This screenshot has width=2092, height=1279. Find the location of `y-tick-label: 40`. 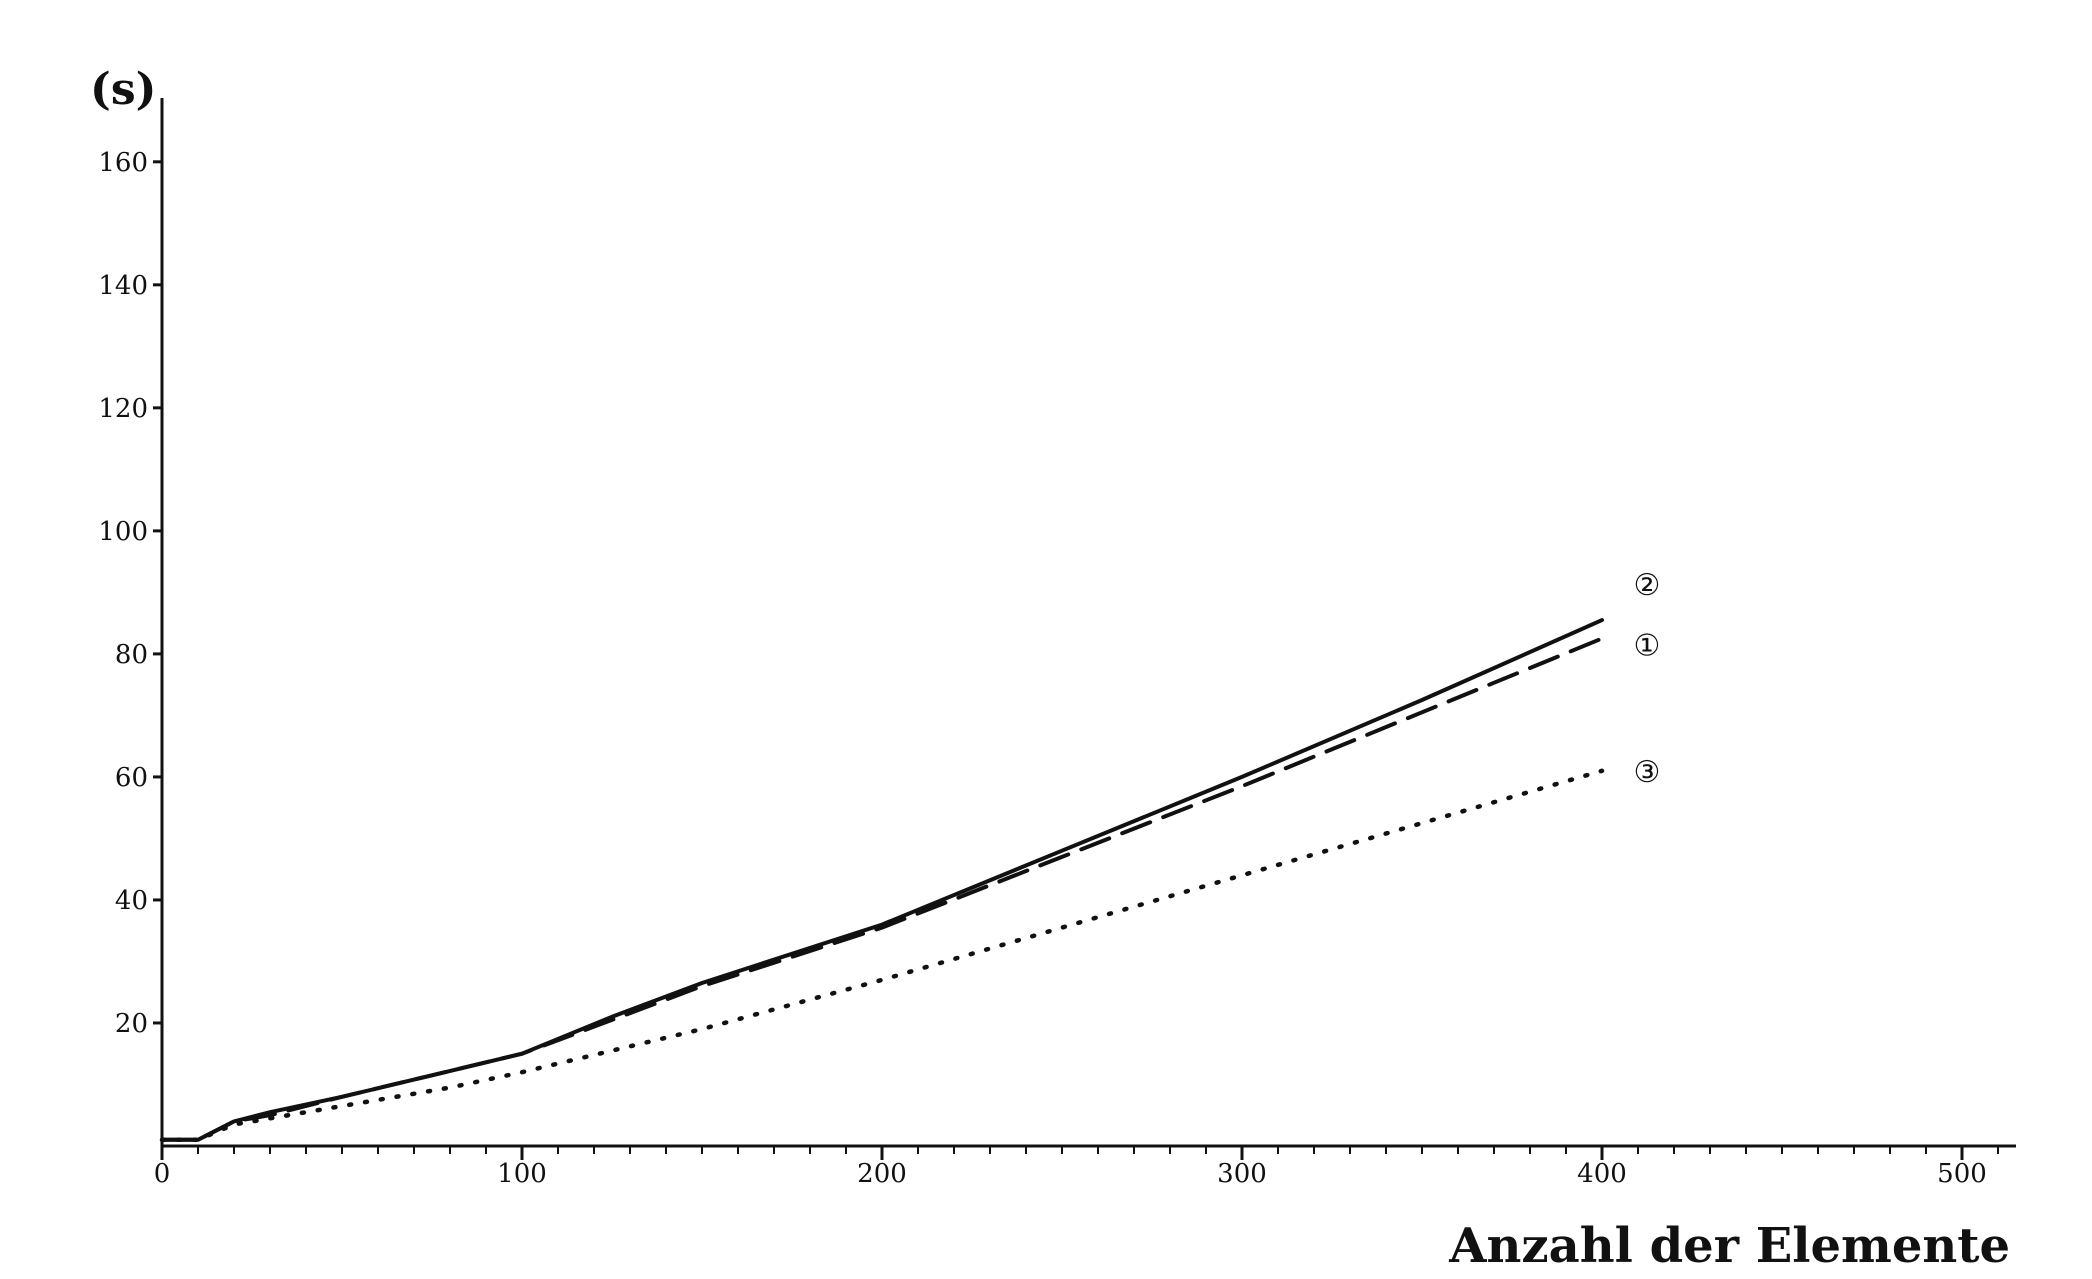

y-tick-label: 40 is located at coordinates (131, 901).